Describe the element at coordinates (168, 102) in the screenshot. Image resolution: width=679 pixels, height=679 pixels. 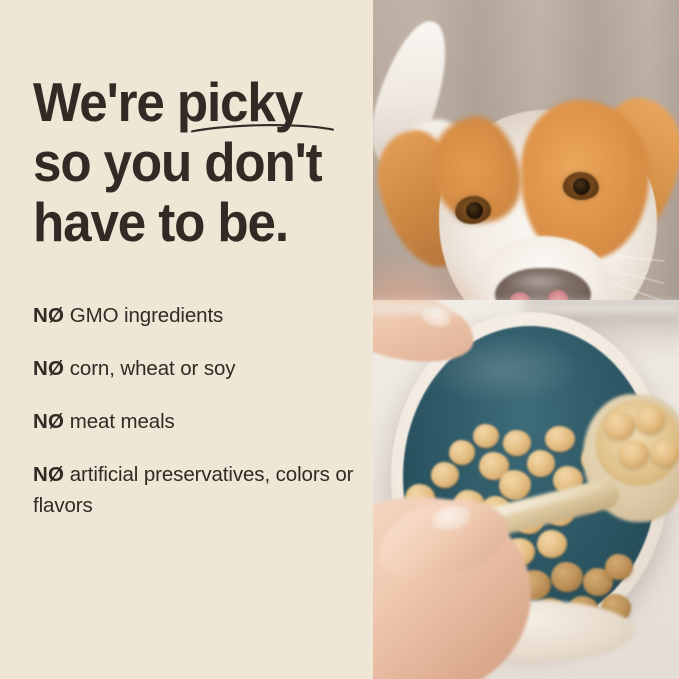
I see `headline-line-1: We're picky` at that location.